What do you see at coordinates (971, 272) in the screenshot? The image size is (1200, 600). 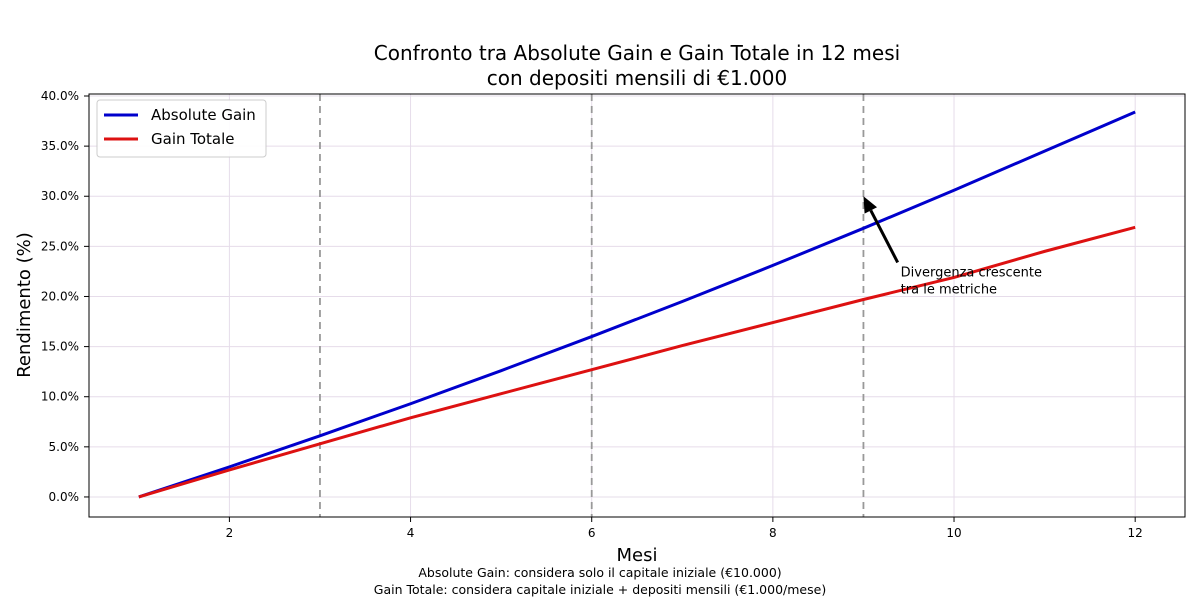 I see `annotation-text-line-1: Divergenza crescente` at bounding box center [971, 272].